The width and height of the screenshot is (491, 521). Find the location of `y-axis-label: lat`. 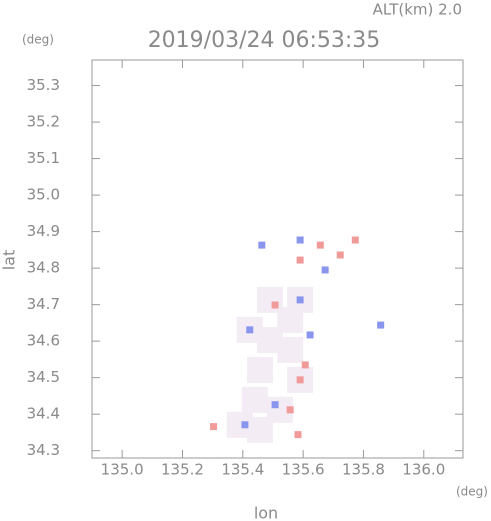

y-axis-label: lat is located at coordinates (9, 260).